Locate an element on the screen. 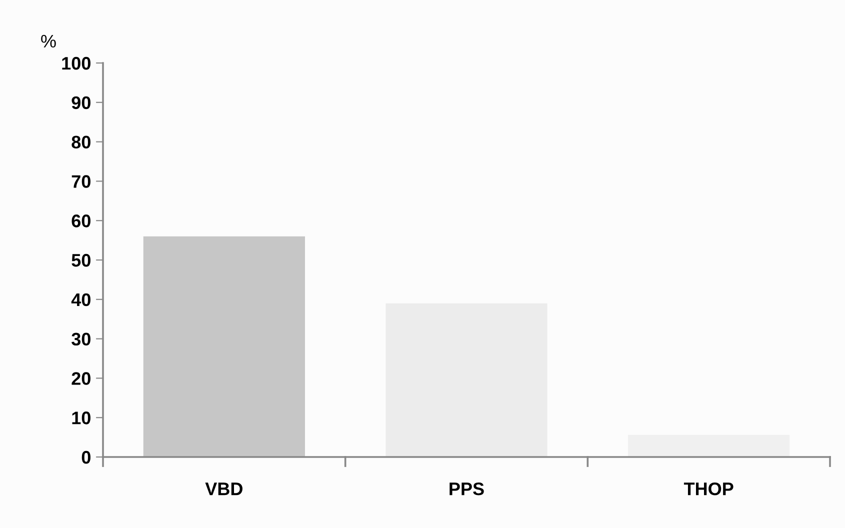 The image size is (845, 528). y-tick-label: 100 is located at coordinates (76, 63).